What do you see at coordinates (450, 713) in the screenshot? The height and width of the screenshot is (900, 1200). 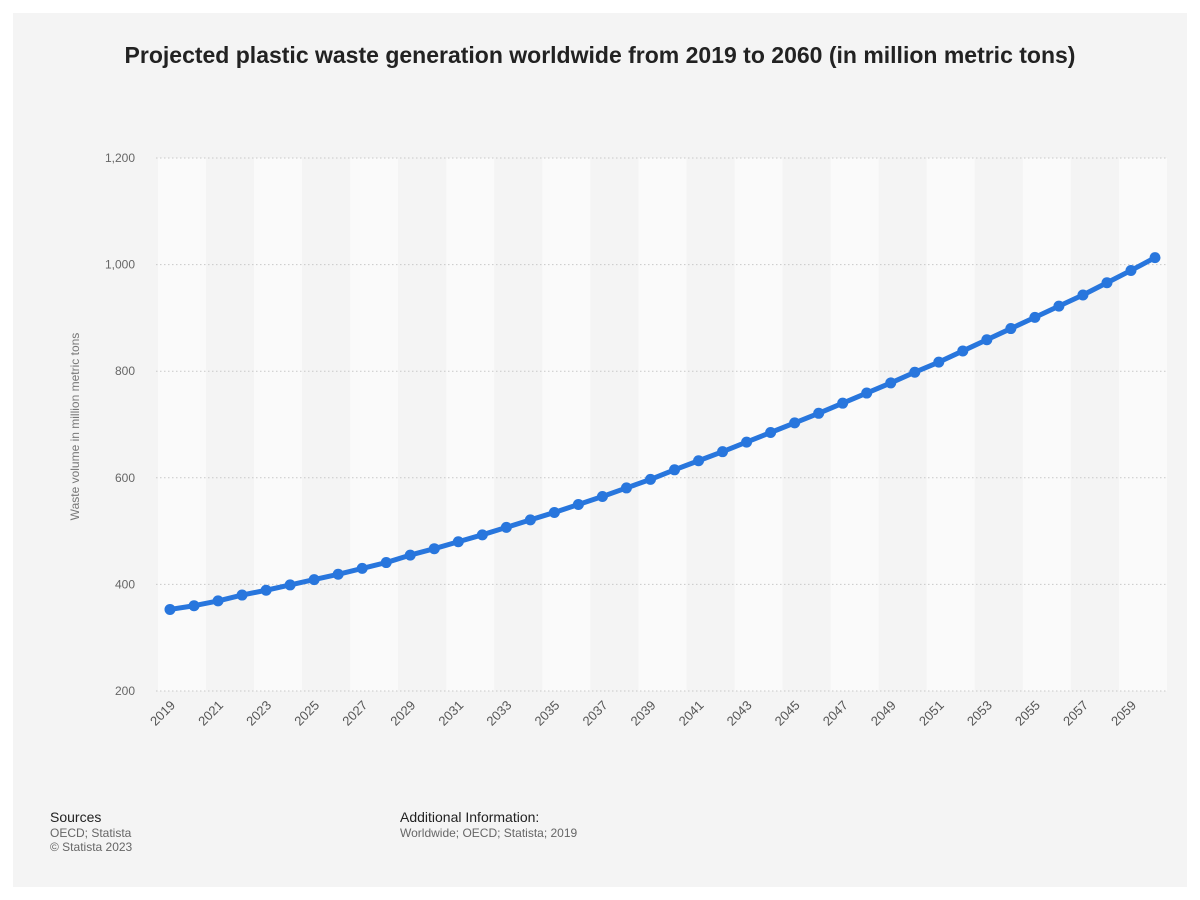 I see `x-tick-label: 2031` at bounding box center [450, 713].